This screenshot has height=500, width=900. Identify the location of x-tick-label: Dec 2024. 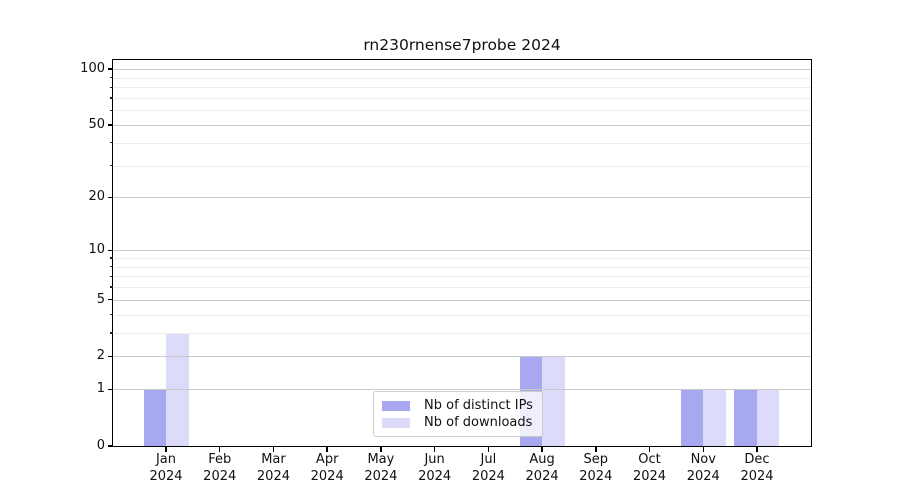
(757, 468).